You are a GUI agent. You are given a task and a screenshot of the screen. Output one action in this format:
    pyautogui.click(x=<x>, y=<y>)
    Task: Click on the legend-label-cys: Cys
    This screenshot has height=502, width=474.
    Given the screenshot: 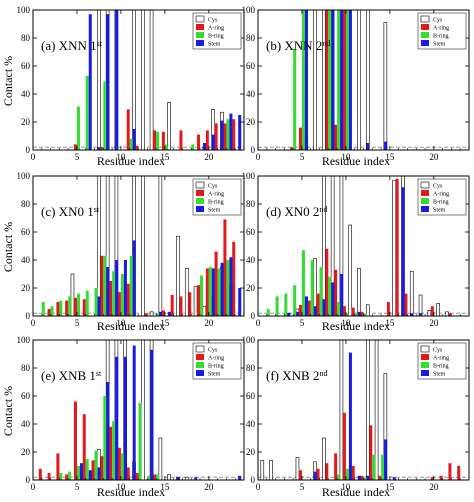 What is the action you would take?
    pyautogui.click(x=438, y=187)
    